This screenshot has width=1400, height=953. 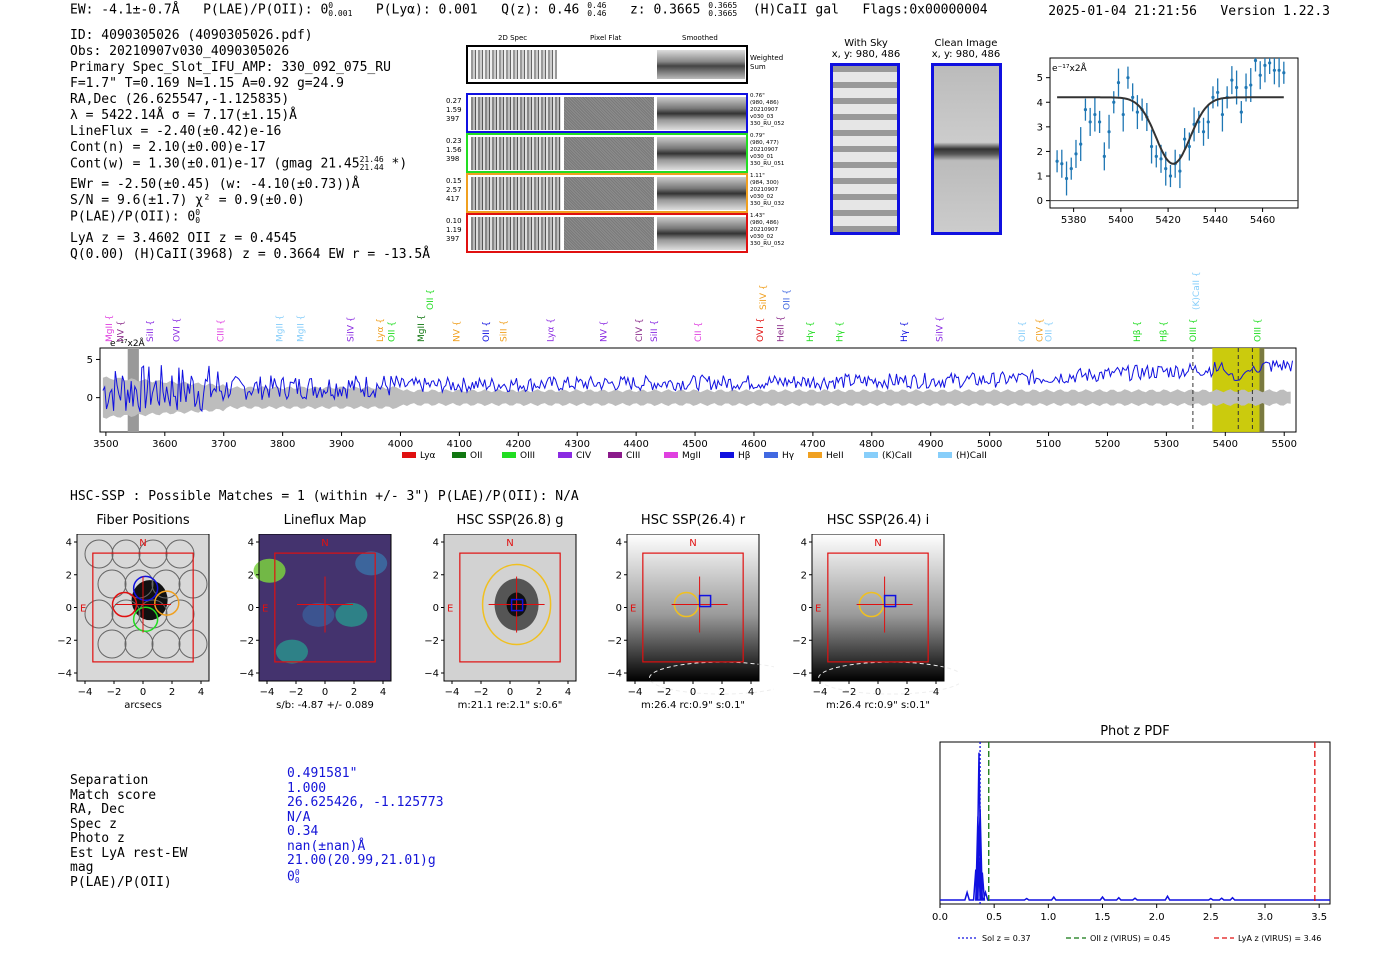 What do you see at coordinates (871, 455) in the screenshot?
I see `spec-legend-swatch` at bounding box center [871, 455].